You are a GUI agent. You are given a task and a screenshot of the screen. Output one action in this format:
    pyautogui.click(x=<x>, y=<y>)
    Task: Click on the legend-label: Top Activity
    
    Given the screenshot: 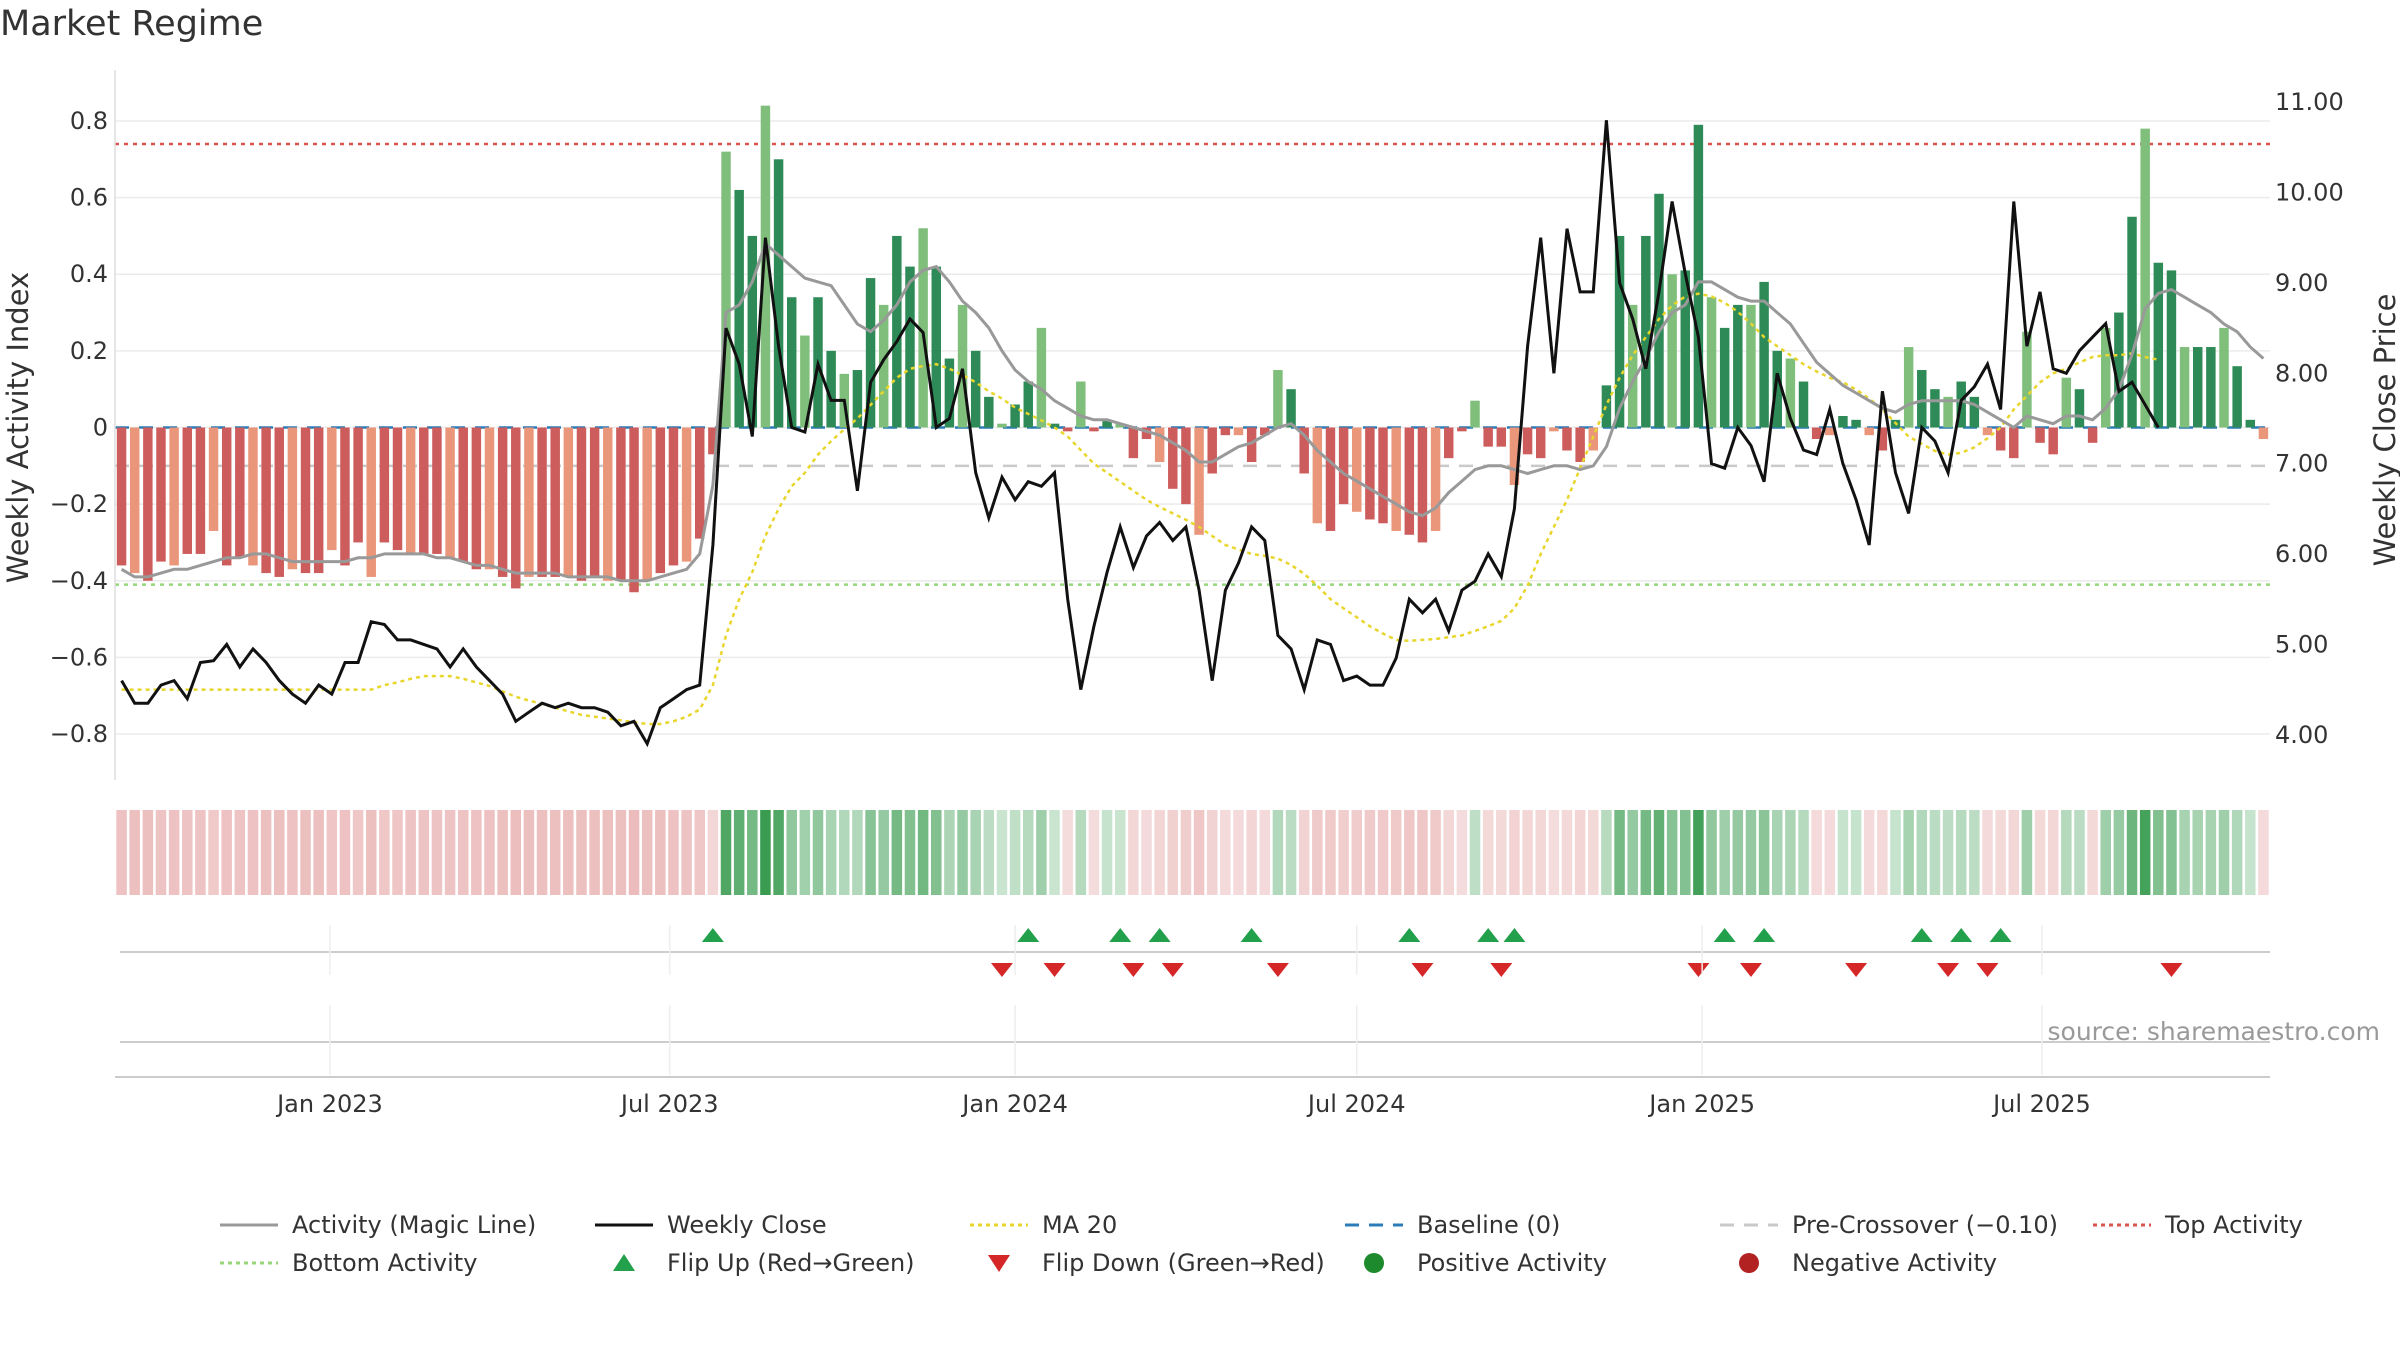 What is the action you would take?
    pyautogui.click(x=2233, y=1225)
    